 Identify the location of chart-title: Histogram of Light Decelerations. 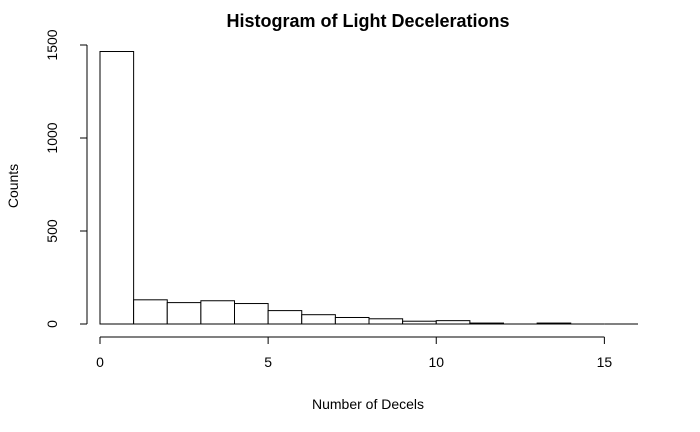
(367, 21).